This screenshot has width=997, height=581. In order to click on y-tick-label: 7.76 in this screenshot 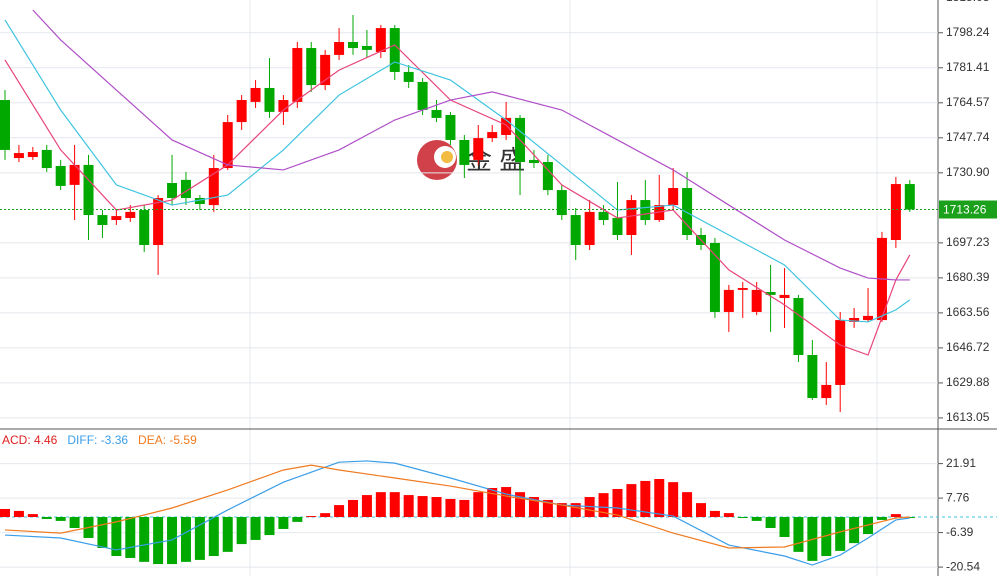, I will do `click(958, 497)`.